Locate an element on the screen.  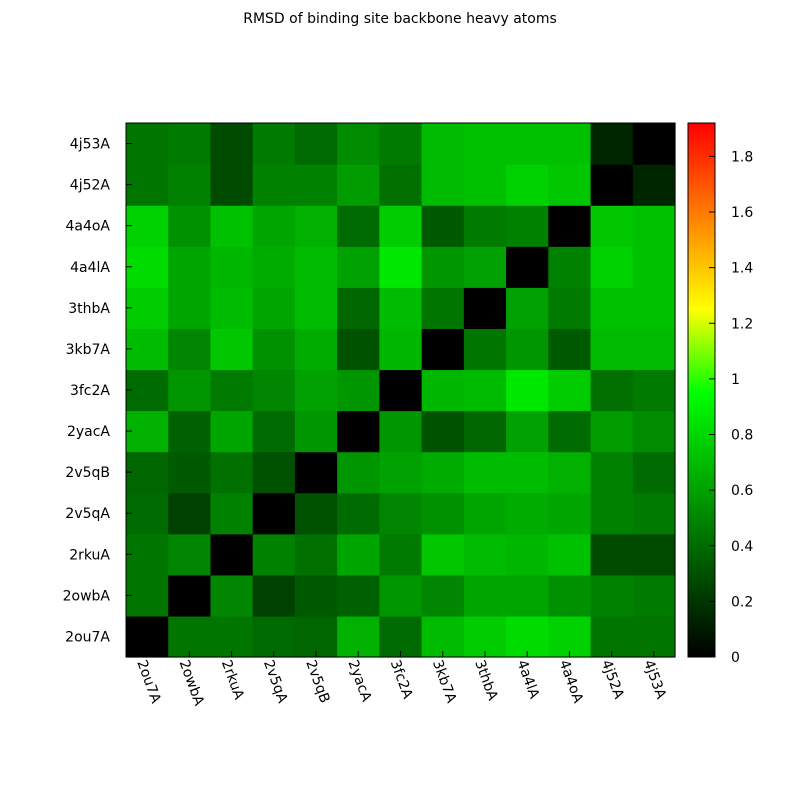
x-tick-label: 4j52A is located at coordinates (612, 680).